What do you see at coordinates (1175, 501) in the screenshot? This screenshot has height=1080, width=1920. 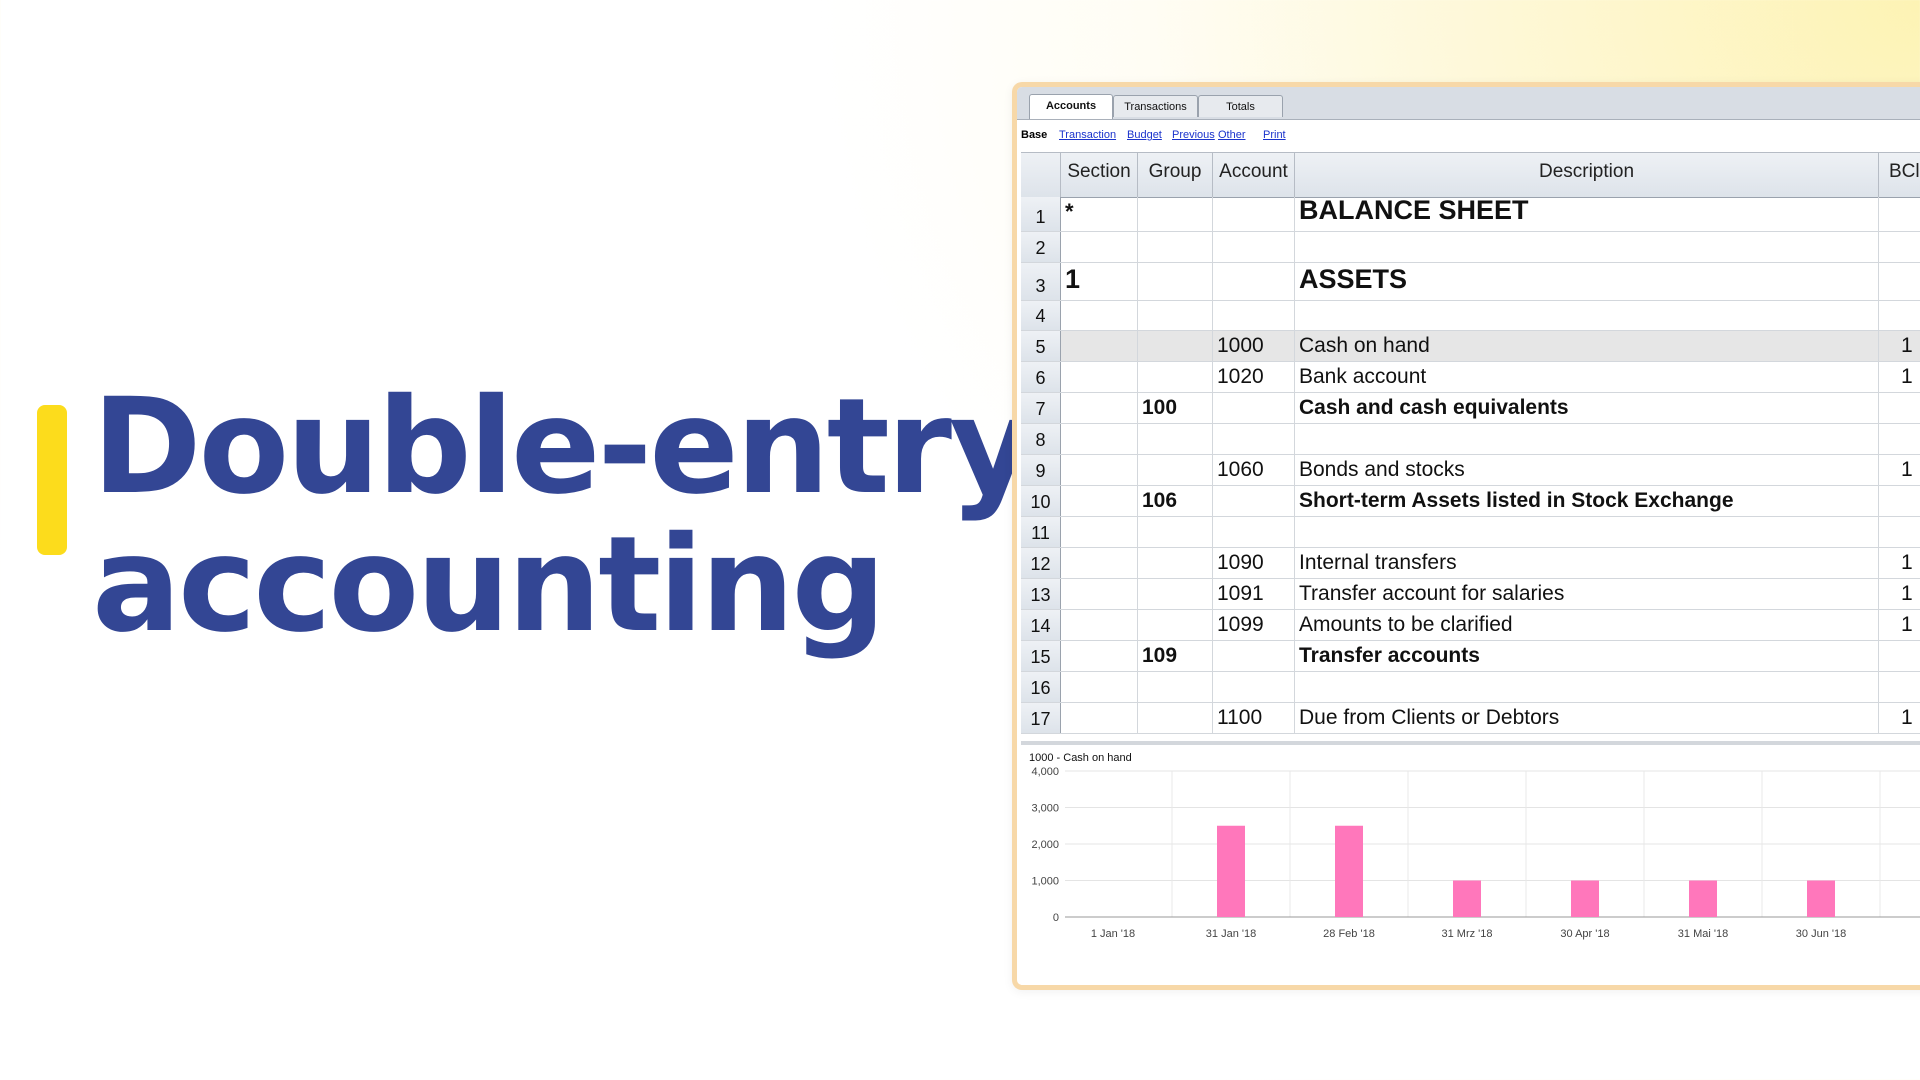 I see `cell-group: 106` at bounding box center [1175, 501].